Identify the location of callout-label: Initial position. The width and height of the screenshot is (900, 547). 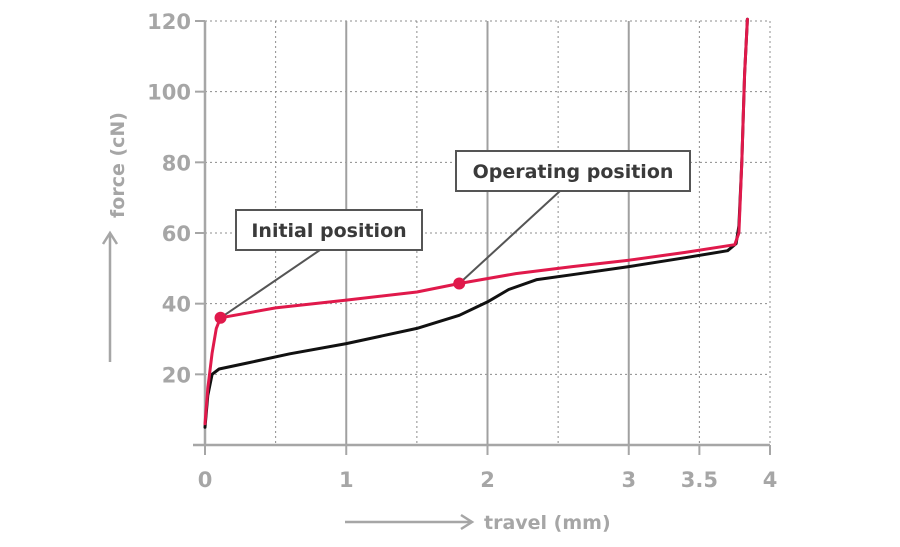
(328, 231).